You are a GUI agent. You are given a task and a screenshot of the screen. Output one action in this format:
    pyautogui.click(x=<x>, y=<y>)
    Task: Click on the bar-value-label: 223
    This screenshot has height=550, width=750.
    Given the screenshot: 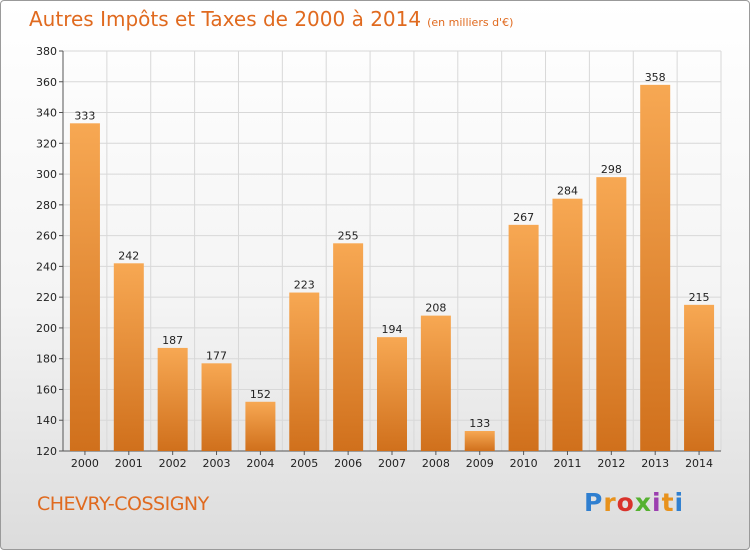 What is the action you would take?
    pyautogui.click(x=304, y=285)
    